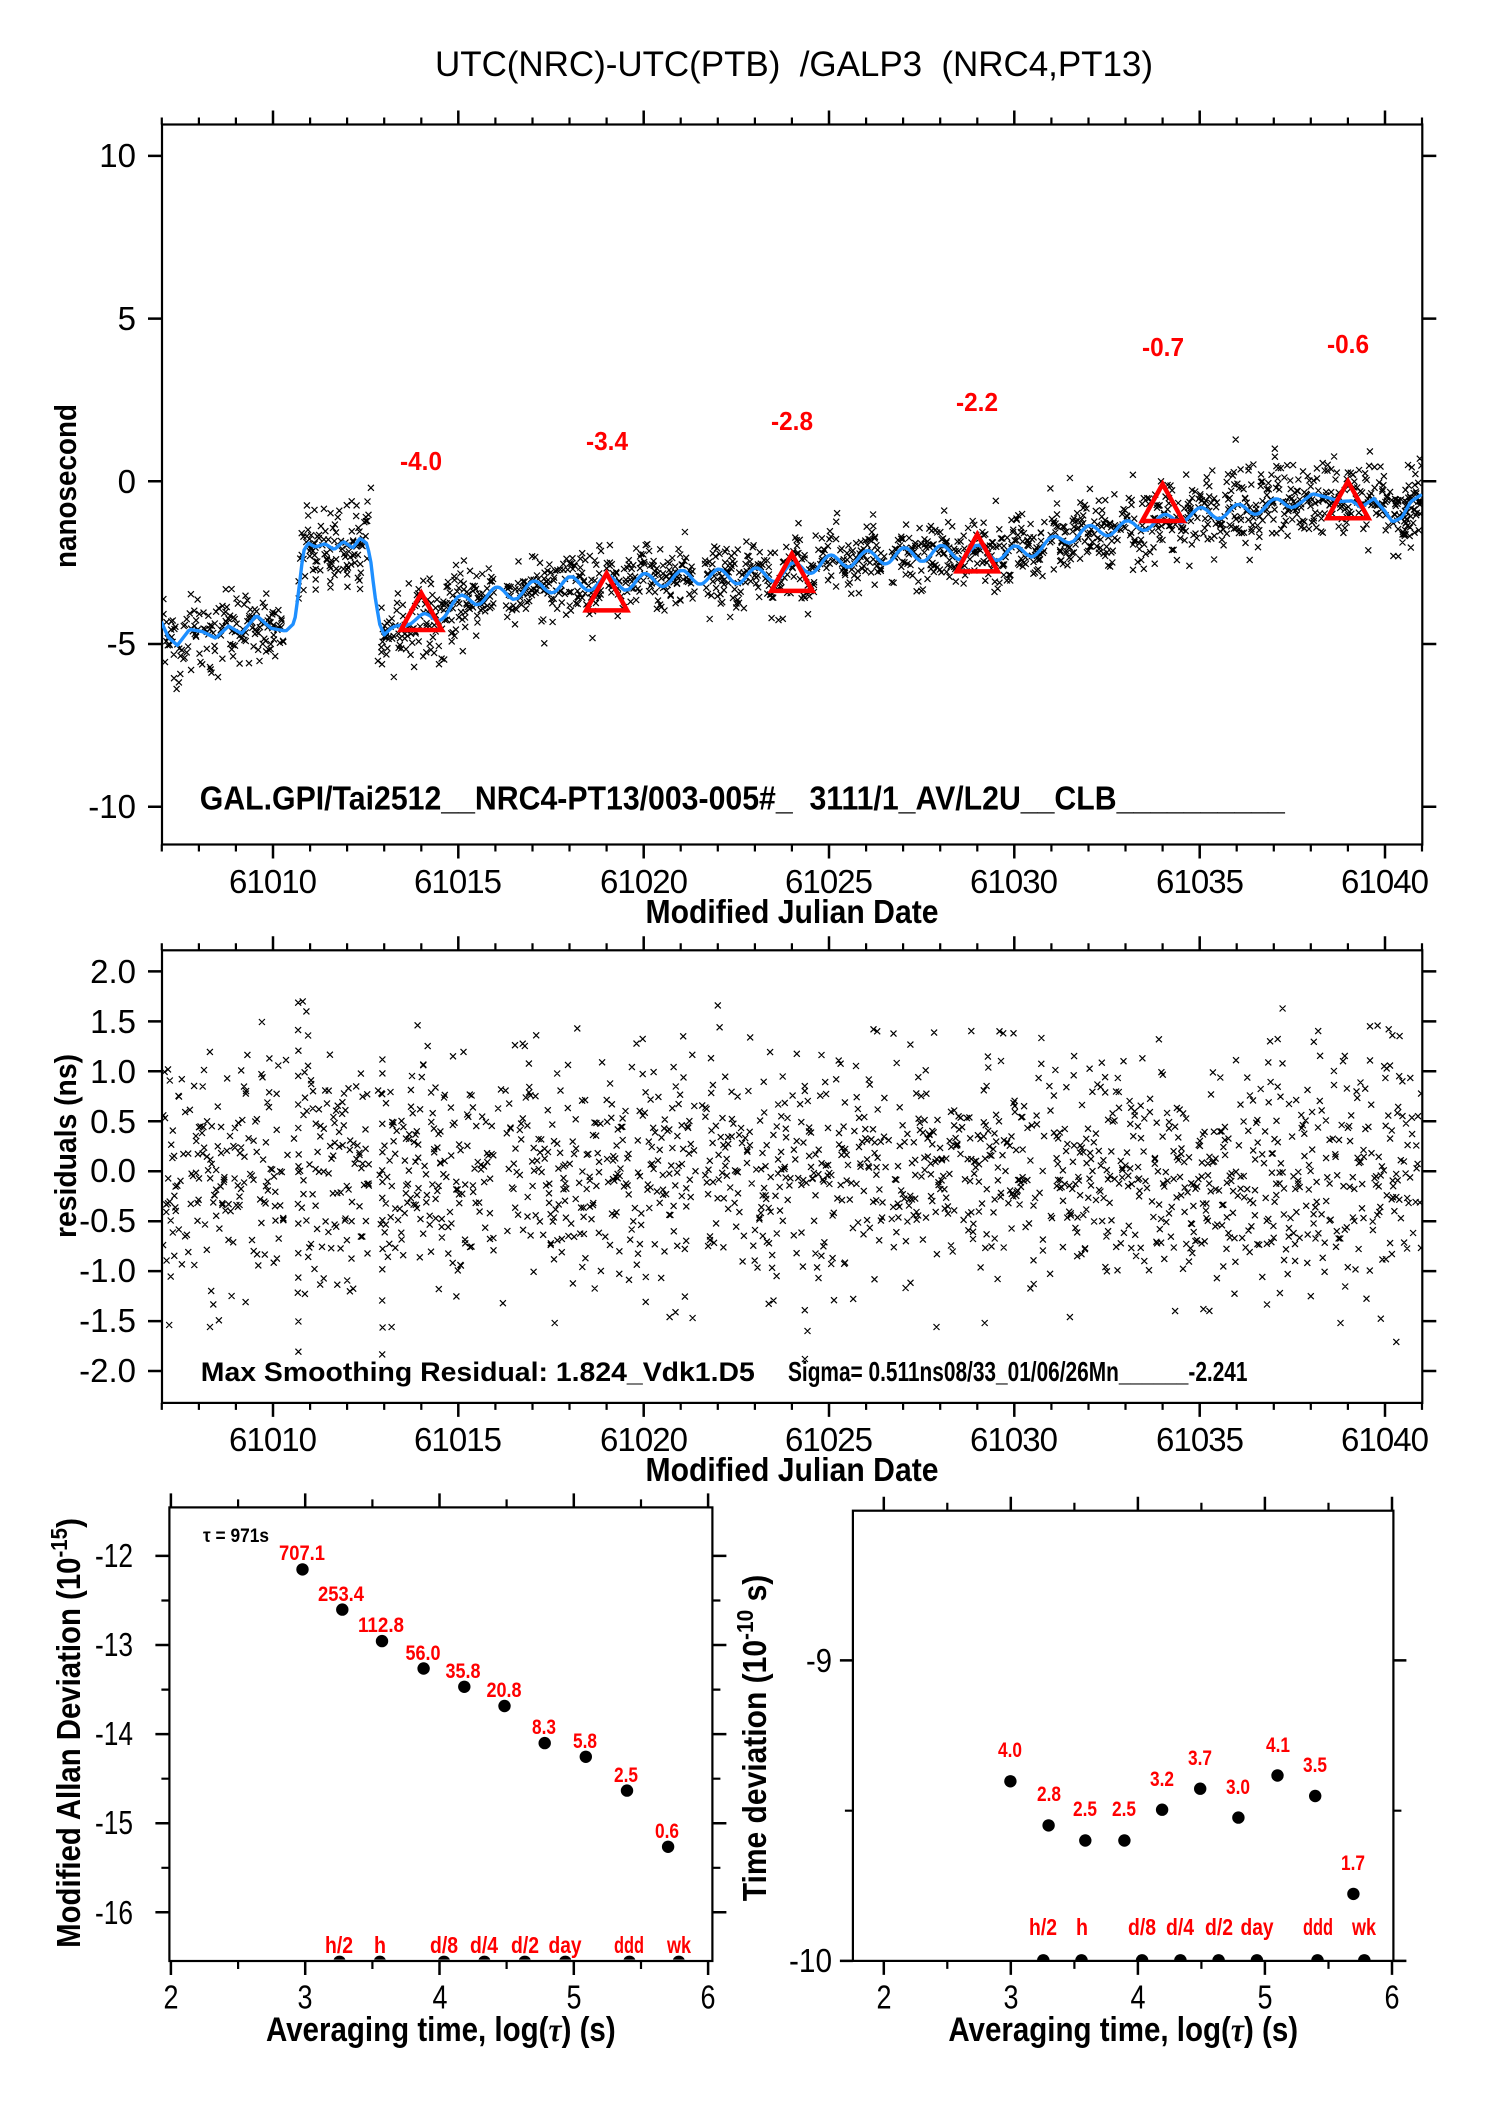 The height and width of the screenshot is (2105, 1488). Describe the element at coordinates (819, 1660) in the screenshot. I see `svg-text: -9` at that location.